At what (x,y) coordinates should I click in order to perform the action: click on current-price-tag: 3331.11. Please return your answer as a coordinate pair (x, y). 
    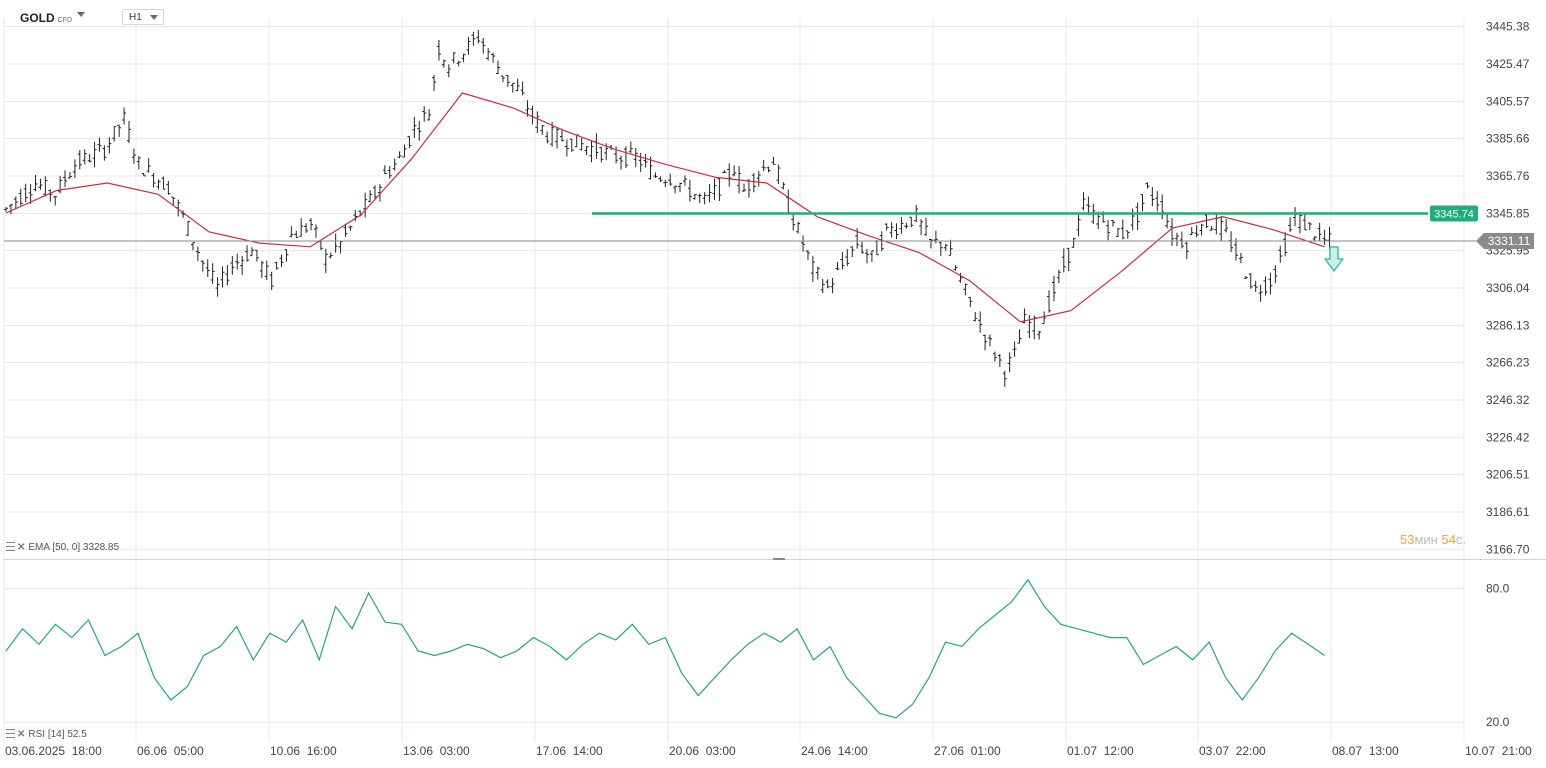
    Looking at the image, I should click on (1505, 240).